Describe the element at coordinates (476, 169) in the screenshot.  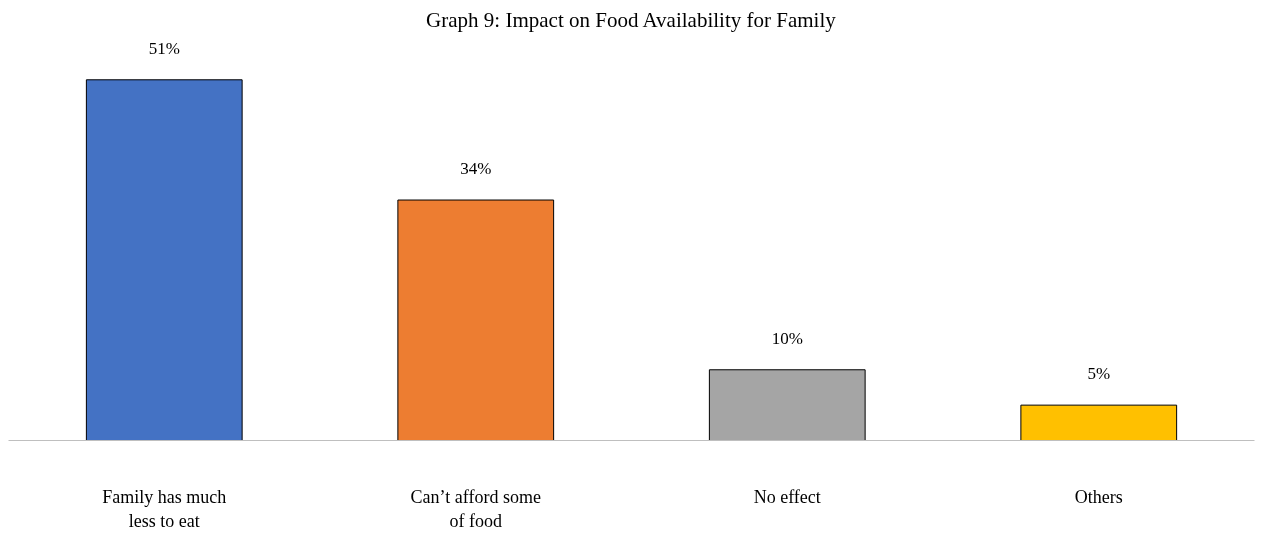
I see `data-label: 34%` at that location.